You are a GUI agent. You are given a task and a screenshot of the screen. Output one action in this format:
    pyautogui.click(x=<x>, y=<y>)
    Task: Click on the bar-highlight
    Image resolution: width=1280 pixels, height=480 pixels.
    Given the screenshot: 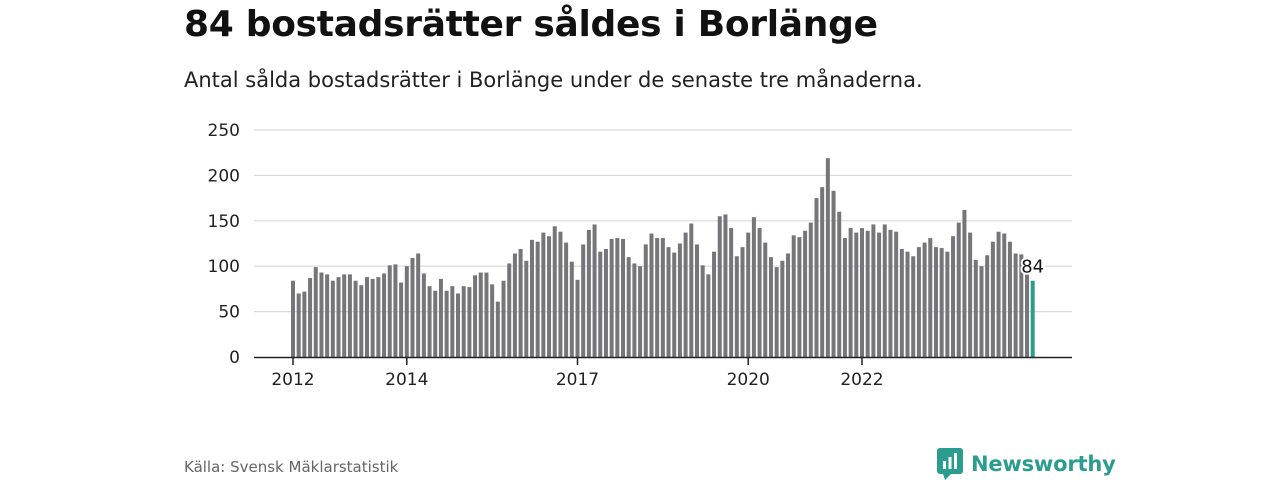 What is the action you would take?
    pyautogui.click(x=1032, y=318)
    